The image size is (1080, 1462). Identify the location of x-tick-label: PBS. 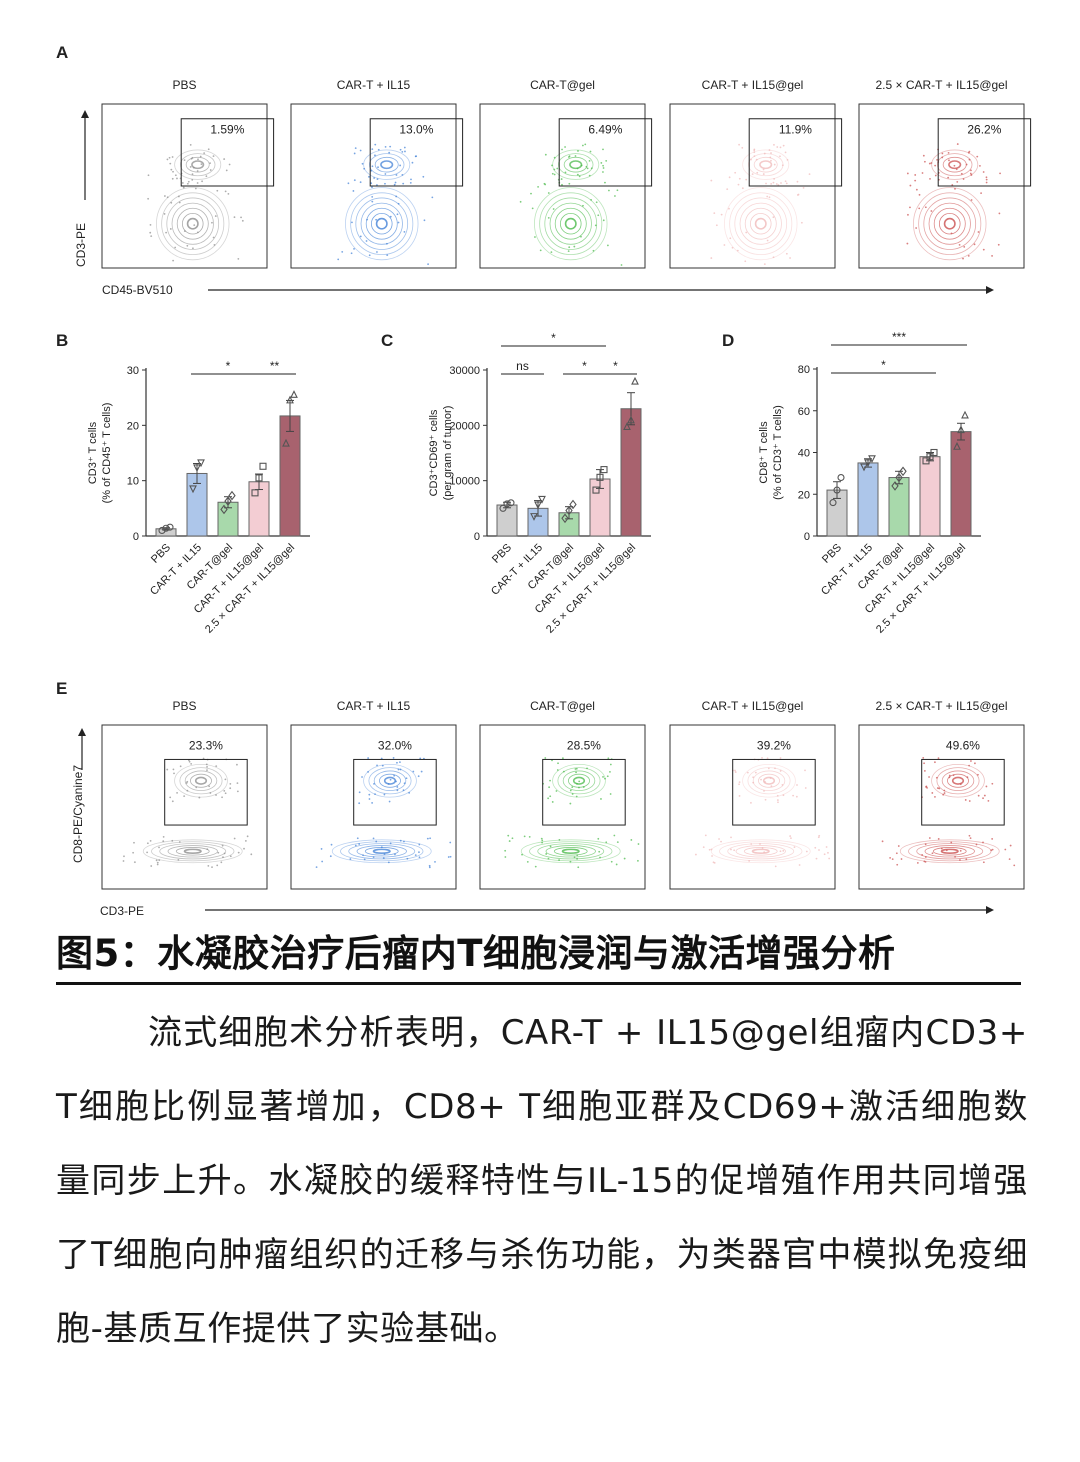
(832, 554).